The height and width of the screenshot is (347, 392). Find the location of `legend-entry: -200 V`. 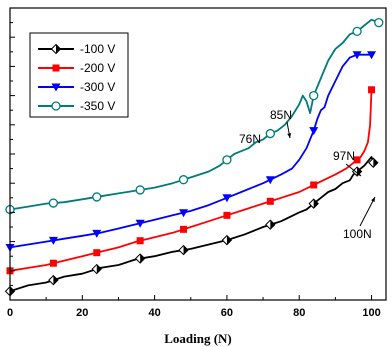

legend-entry: -200 V is located at coordinates (76, 68).